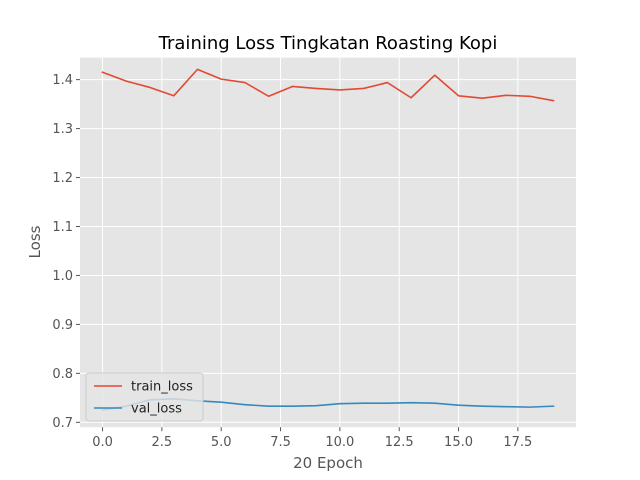  I want to click on x-tick-label: 0.0, so click(102, 442).